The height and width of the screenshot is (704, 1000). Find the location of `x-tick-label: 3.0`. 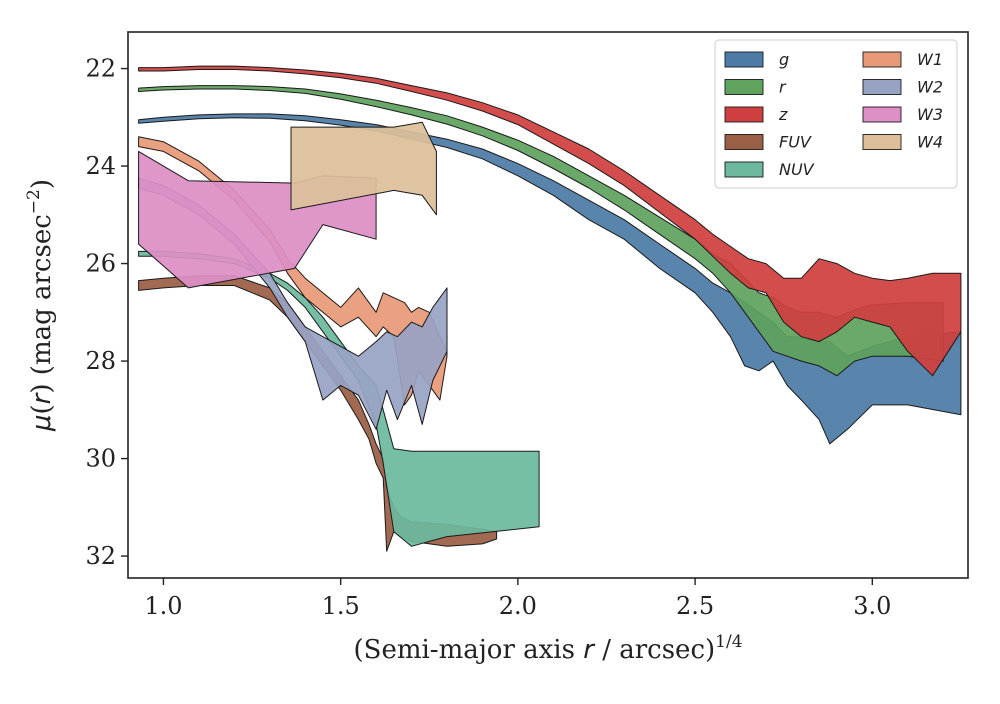

x-tick-label: 3.0 is located at coordinates (872, 606).